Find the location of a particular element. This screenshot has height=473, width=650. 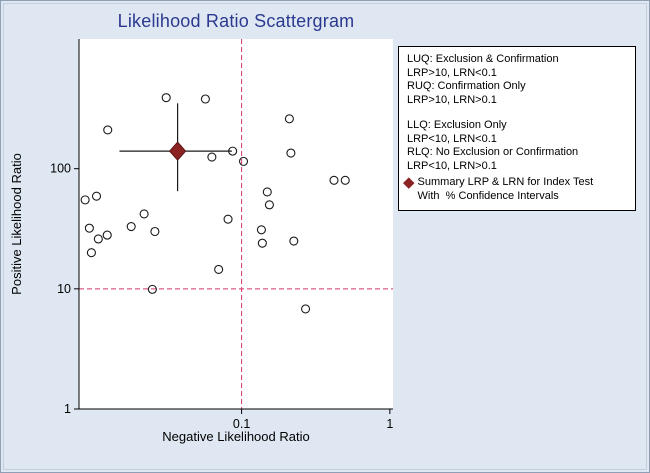

summary-diamond-icon: ◆ is located at coordinates (409, 182).